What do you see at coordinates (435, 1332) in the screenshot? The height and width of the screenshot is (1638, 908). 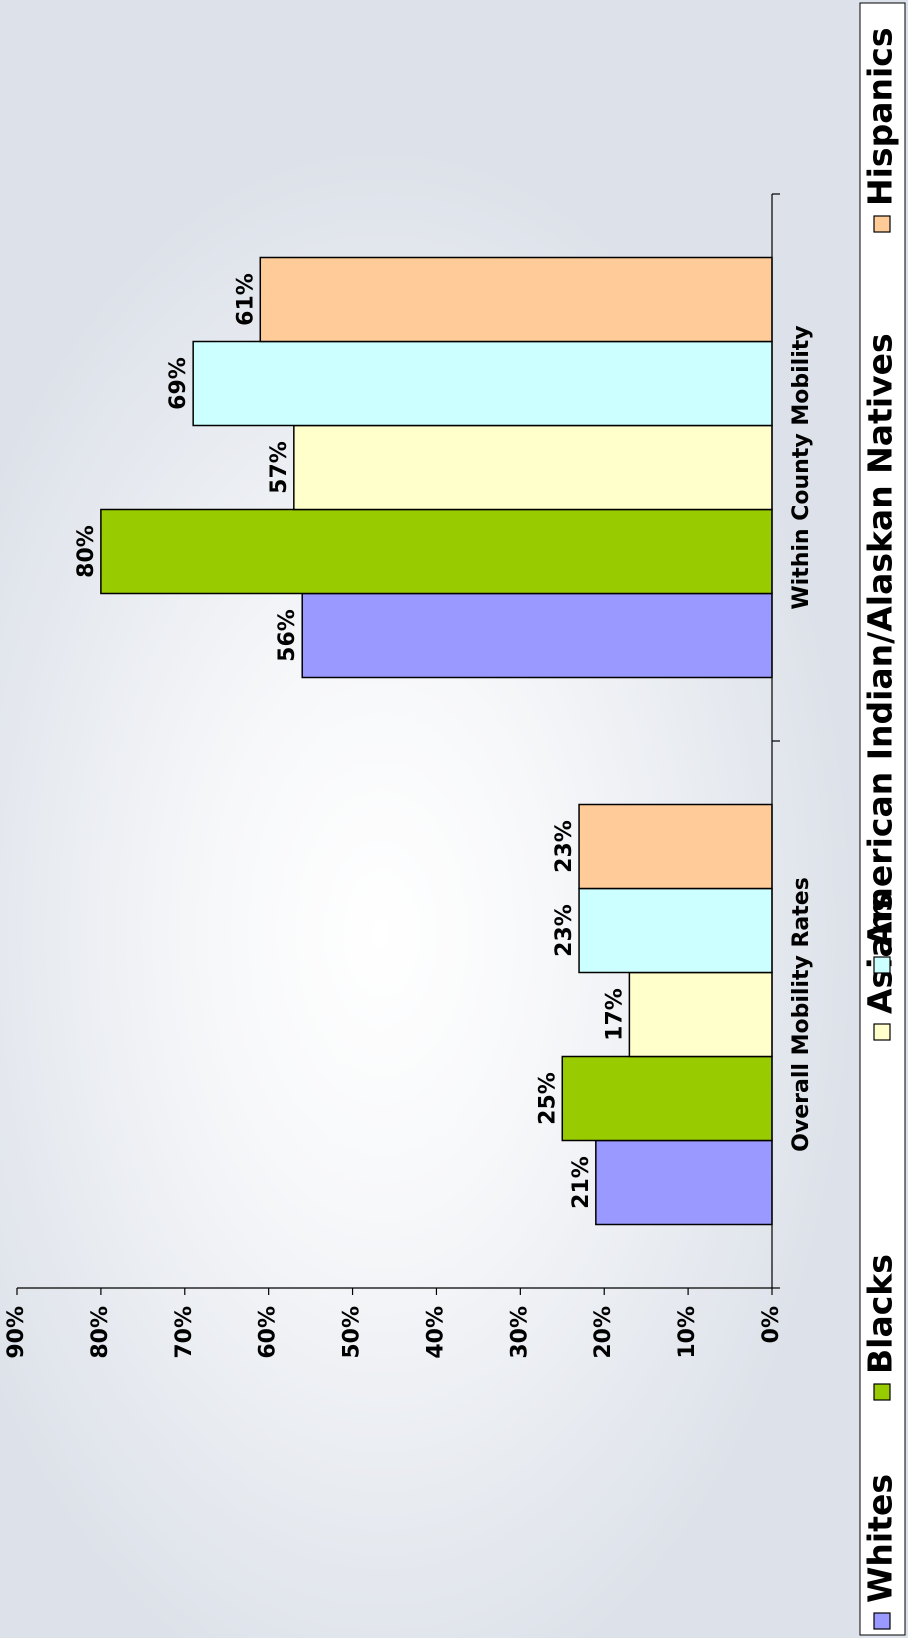 I see `value-tick-label: 40%` at bounding box center [435, 1332].